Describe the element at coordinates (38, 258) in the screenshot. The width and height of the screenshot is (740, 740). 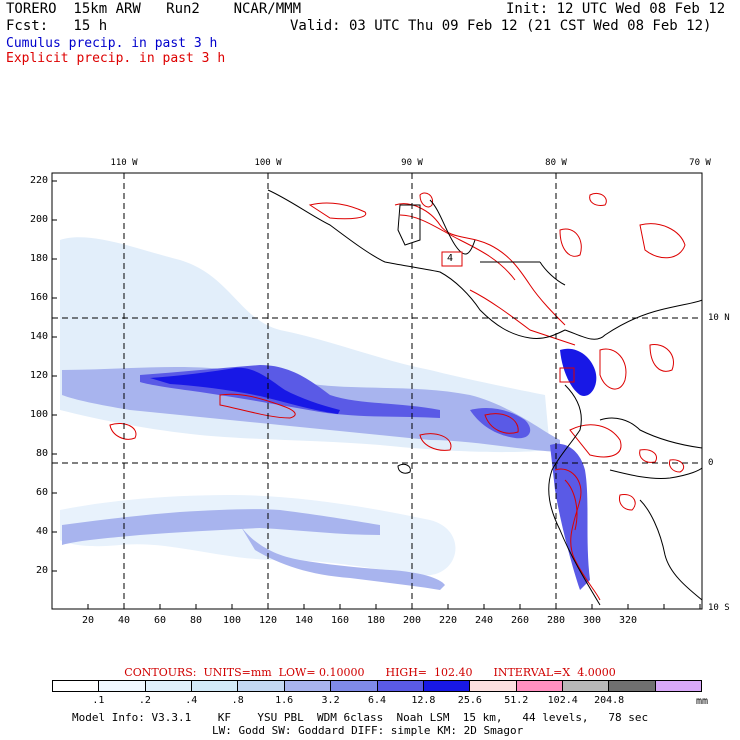
I see `y-tick-label: 180` at that location.